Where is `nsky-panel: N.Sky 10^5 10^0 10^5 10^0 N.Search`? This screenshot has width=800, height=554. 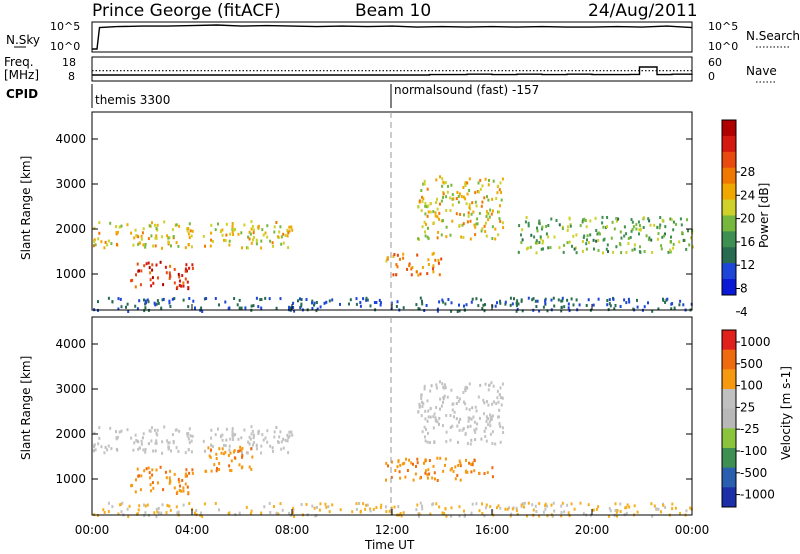
nsky-panel: N.Sky 10^5 10^0 10^5 10^0 N.Search is located at coordinates (403, 36).